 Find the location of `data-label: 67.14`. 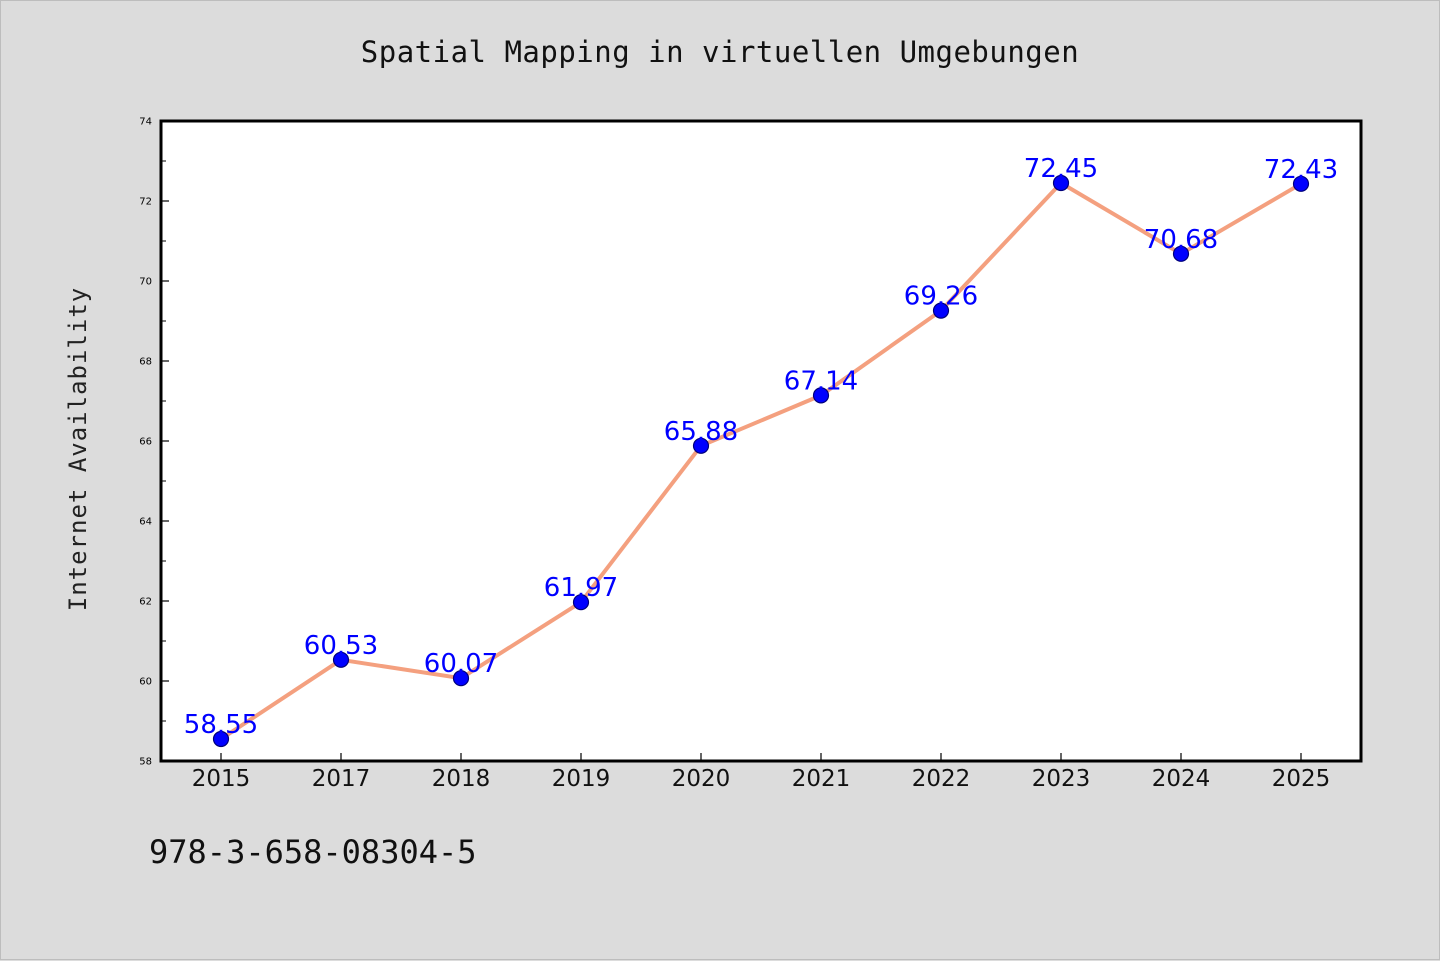

data-label: 67.14 is located at coordinates (821, 381).